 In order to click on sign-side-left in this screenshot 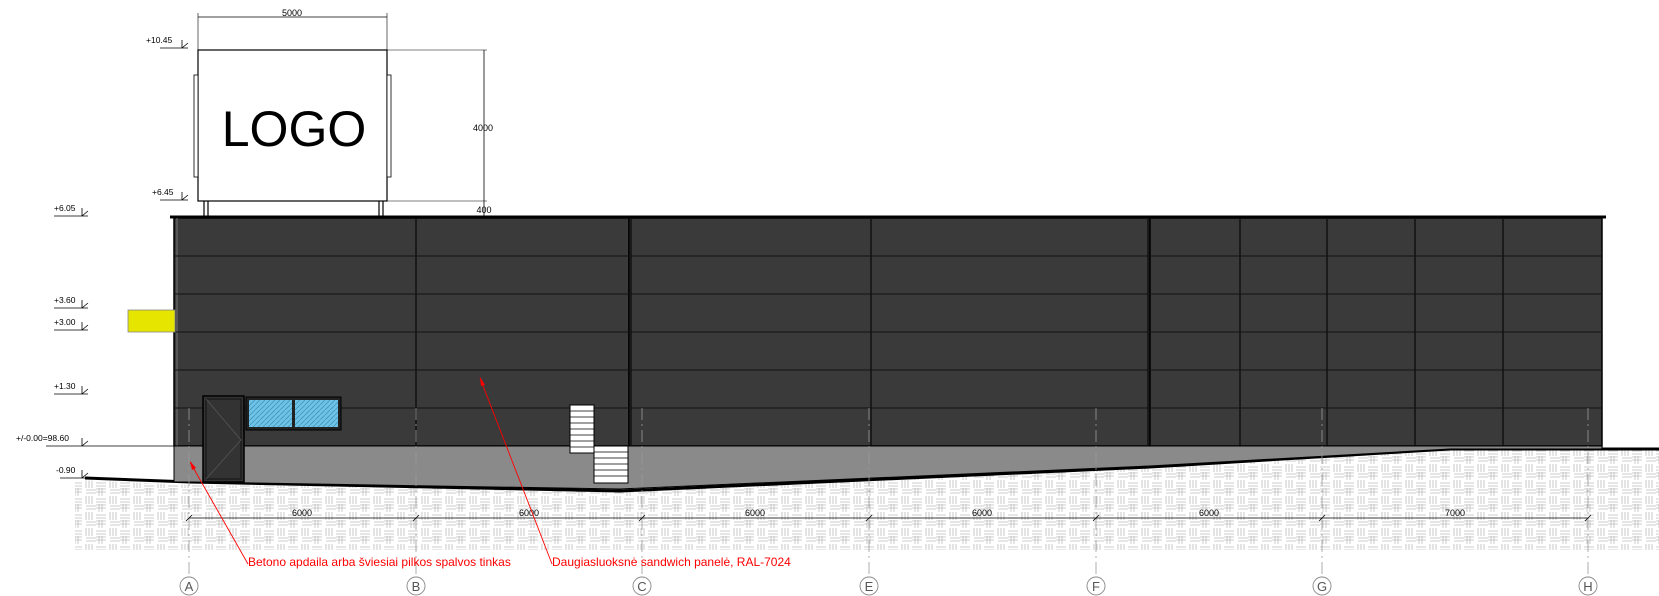, I will do `click(196, 126)`.